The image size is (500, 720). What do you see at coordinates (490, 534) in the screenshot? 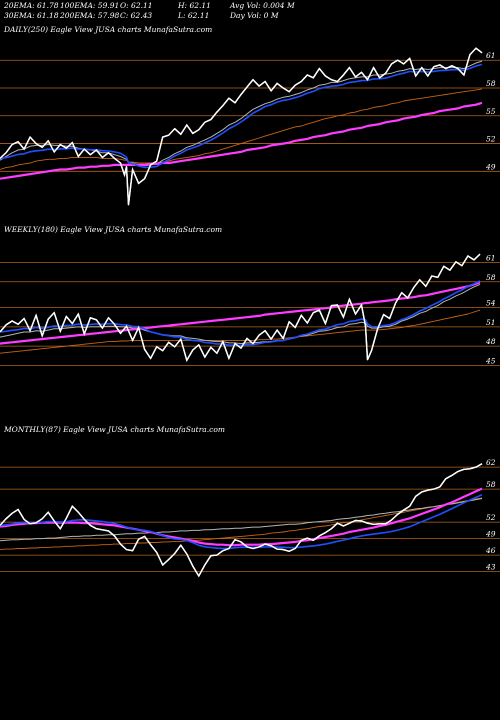
I see `tick-label-monthly-3: 49` at bounding box center [490, 534].